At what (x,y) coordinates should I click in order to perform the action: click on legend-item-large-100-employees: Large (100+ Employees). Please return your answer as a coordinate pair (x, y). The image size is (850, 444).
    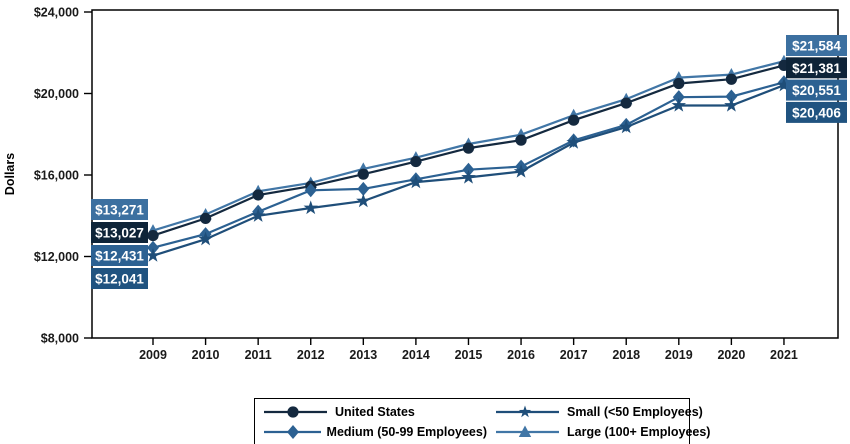
    Looking at the image, I should click on (602, 431).